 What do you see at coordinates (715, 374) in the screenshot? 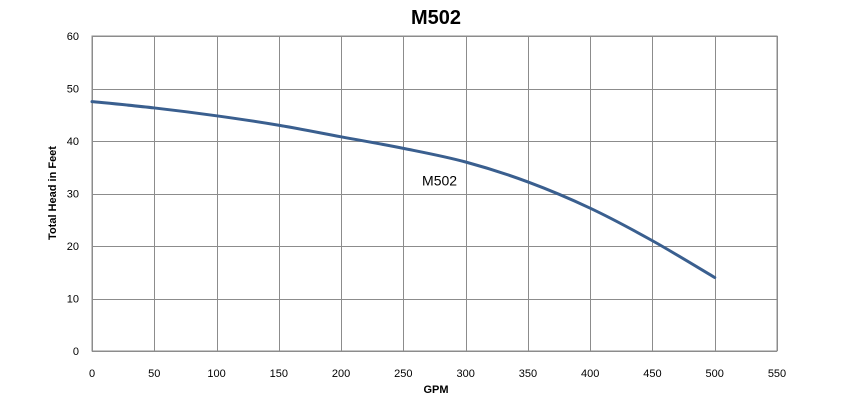
I see `x-tick-label: 500` at bounding box center [715, 374].